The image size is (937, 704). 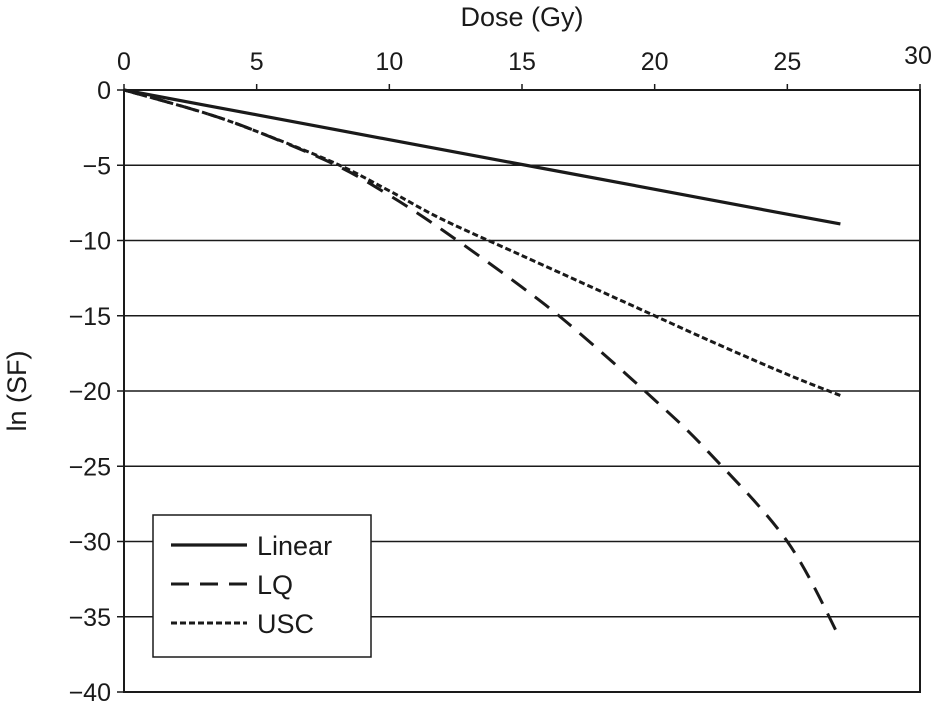 I want to click on y-tick-label: −20, so click(x=90, y=392).